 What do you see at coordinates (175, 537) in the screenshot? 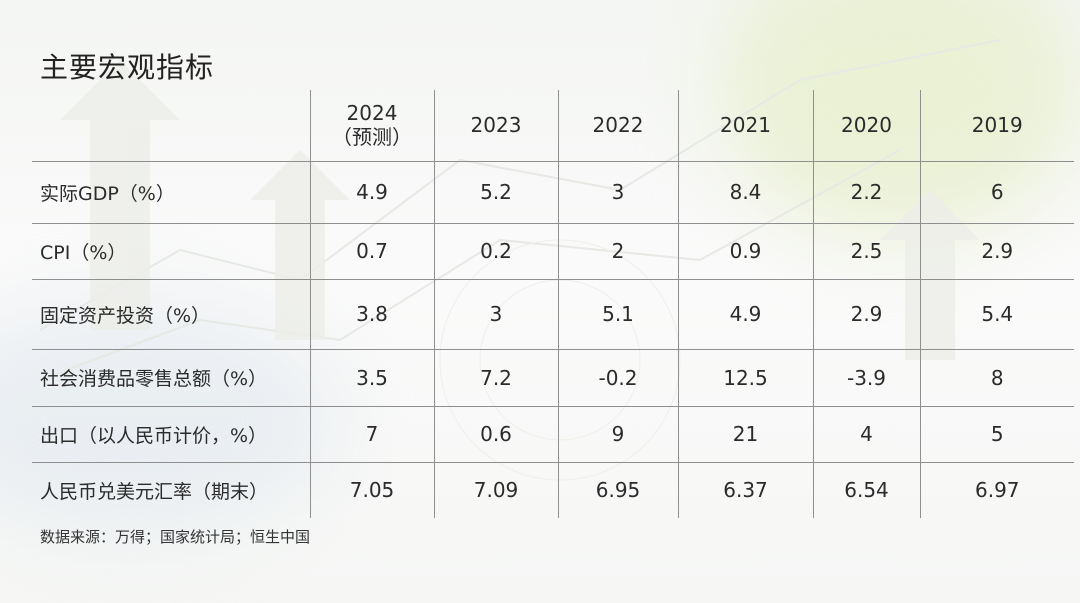
I see `data-source-note: 数据来源：万得；国家统计局；恒生中国` at bounding box center [175, 537].